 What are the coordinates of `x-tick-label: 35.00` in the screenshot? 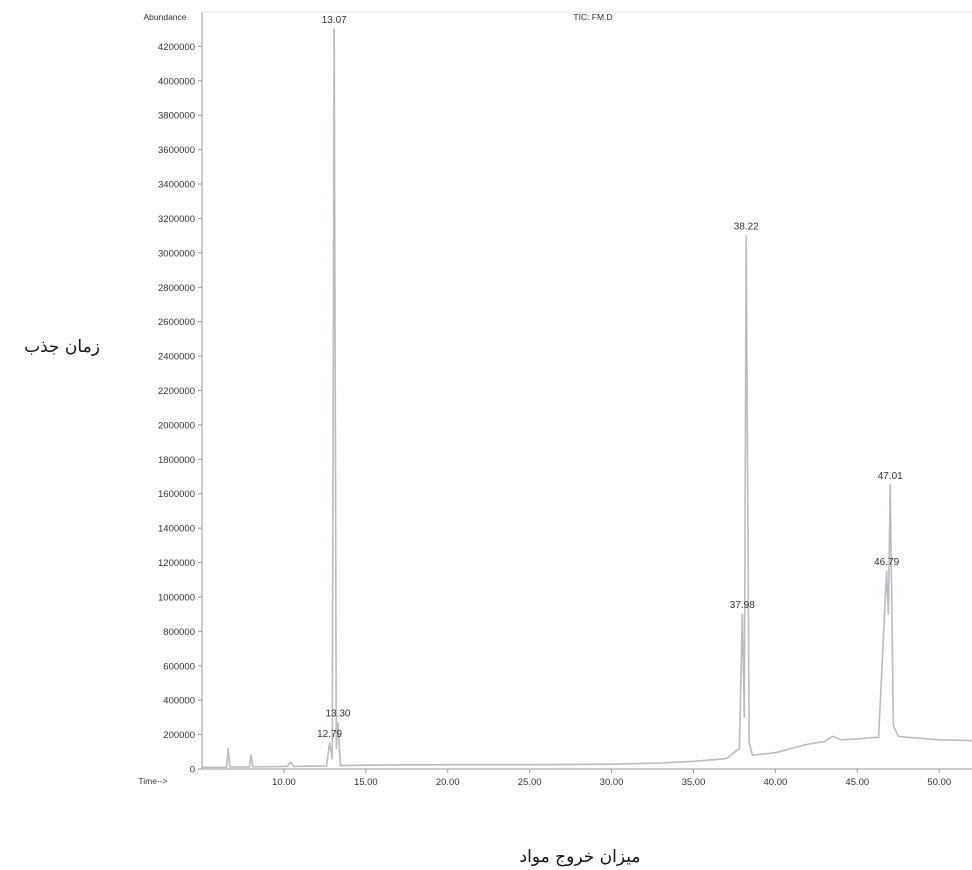 It's located at (694, 782).